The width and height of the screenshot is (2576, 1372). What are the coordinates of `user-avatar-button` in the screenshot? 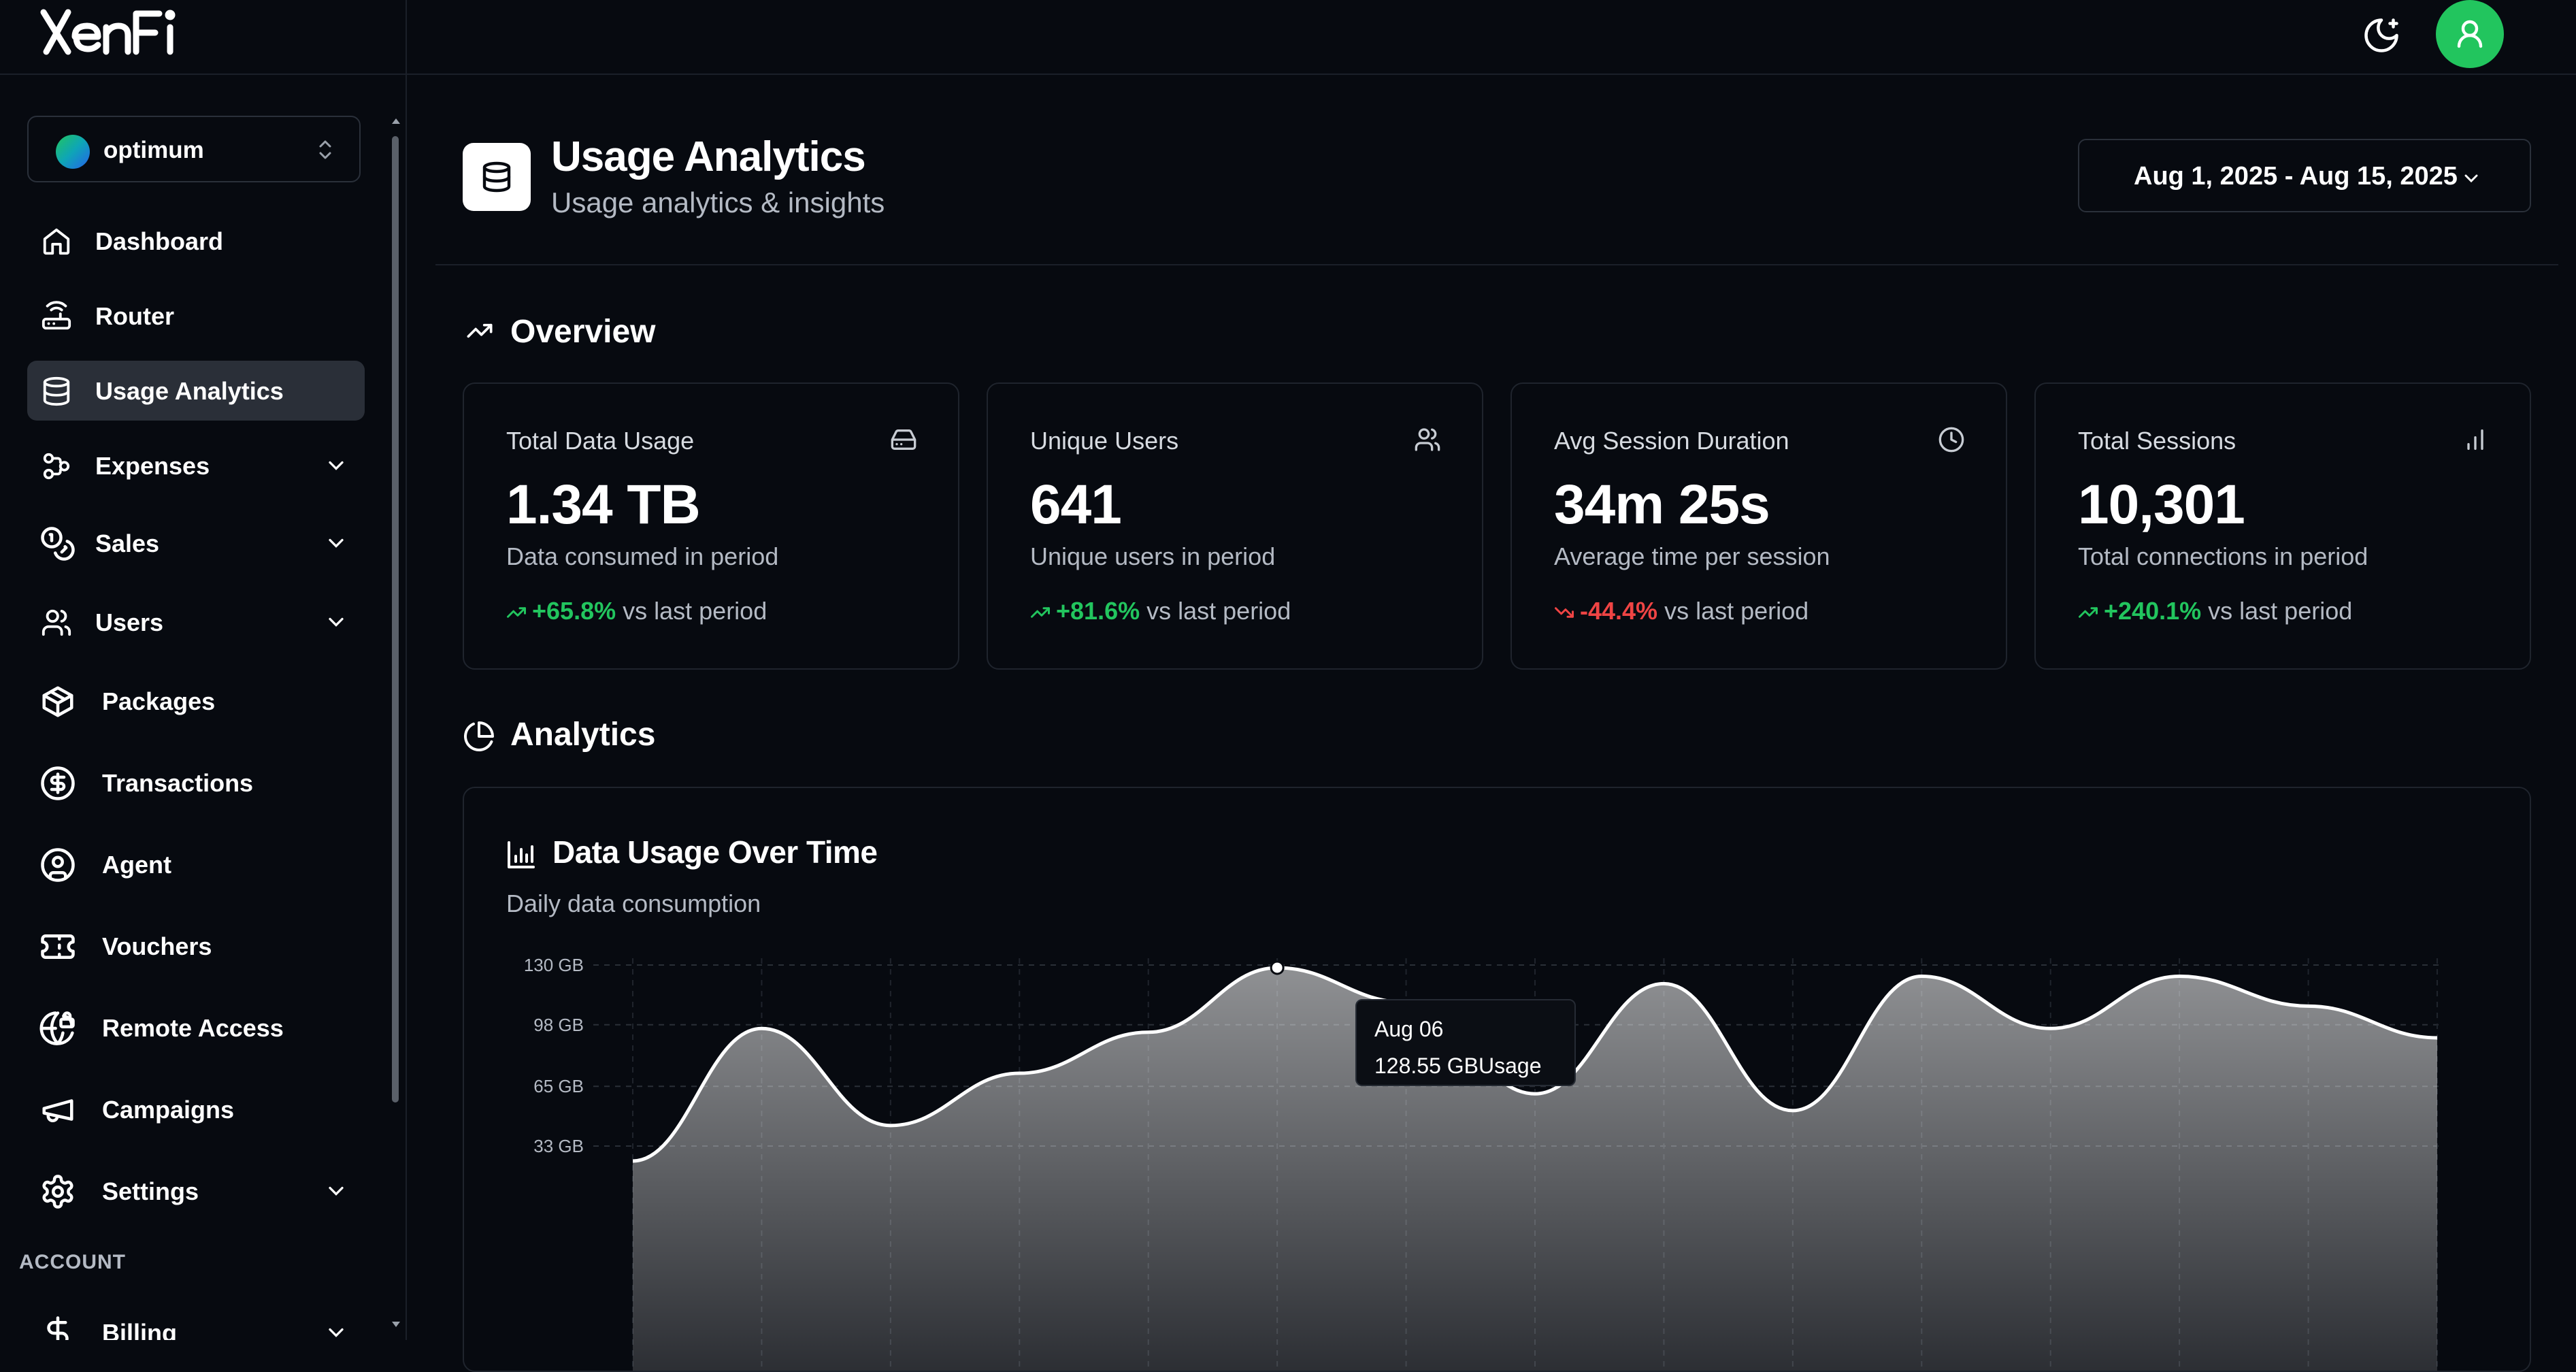 It's located at (2470, 34).